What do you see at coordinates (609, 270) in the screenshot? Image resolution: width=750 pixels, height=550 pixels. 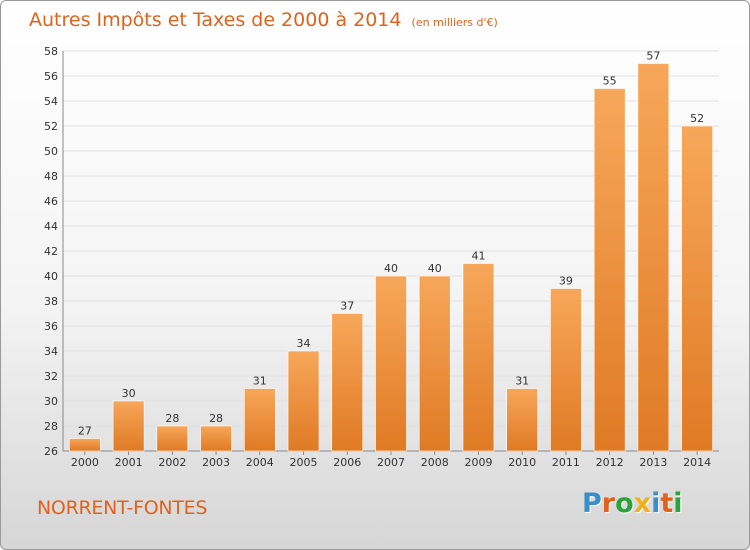 I see `bar-2012` at bounding box center [609, 270].